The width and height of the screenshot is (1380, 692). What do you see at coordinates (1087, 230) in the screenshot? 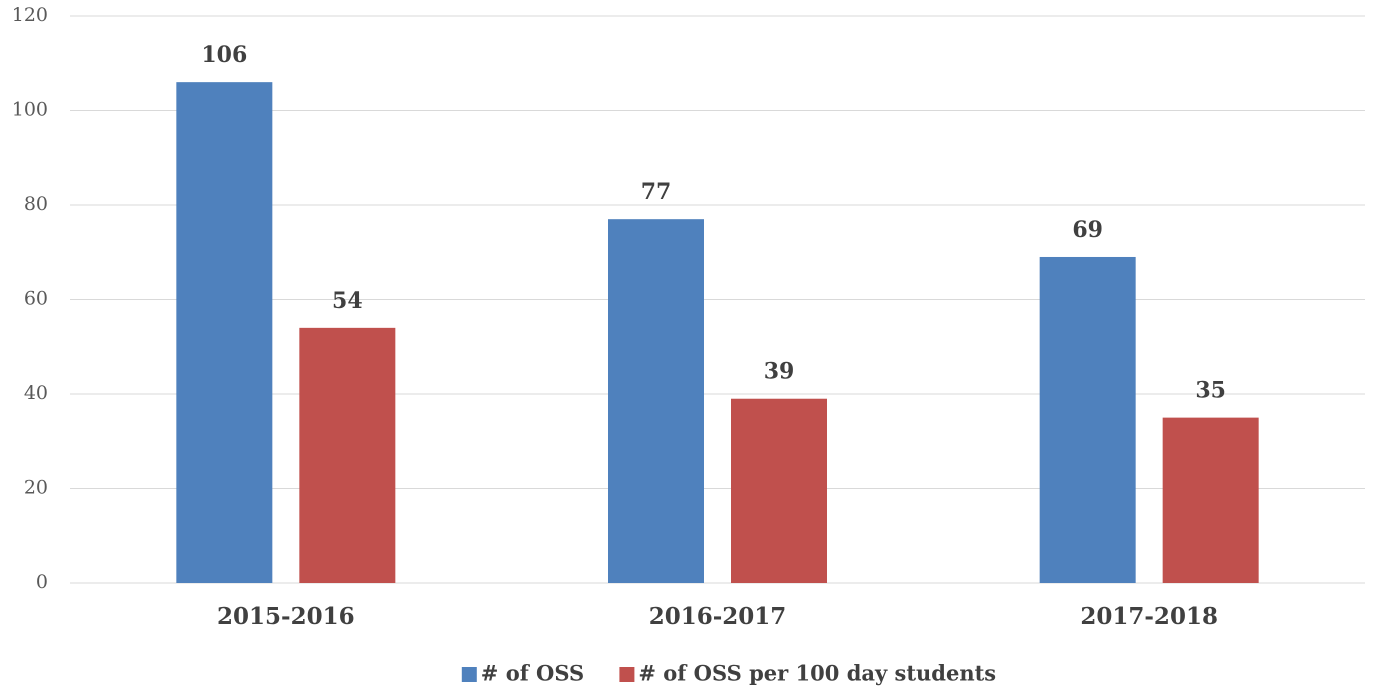
I see `data-label: 69` at bounding box center [1087, 230].